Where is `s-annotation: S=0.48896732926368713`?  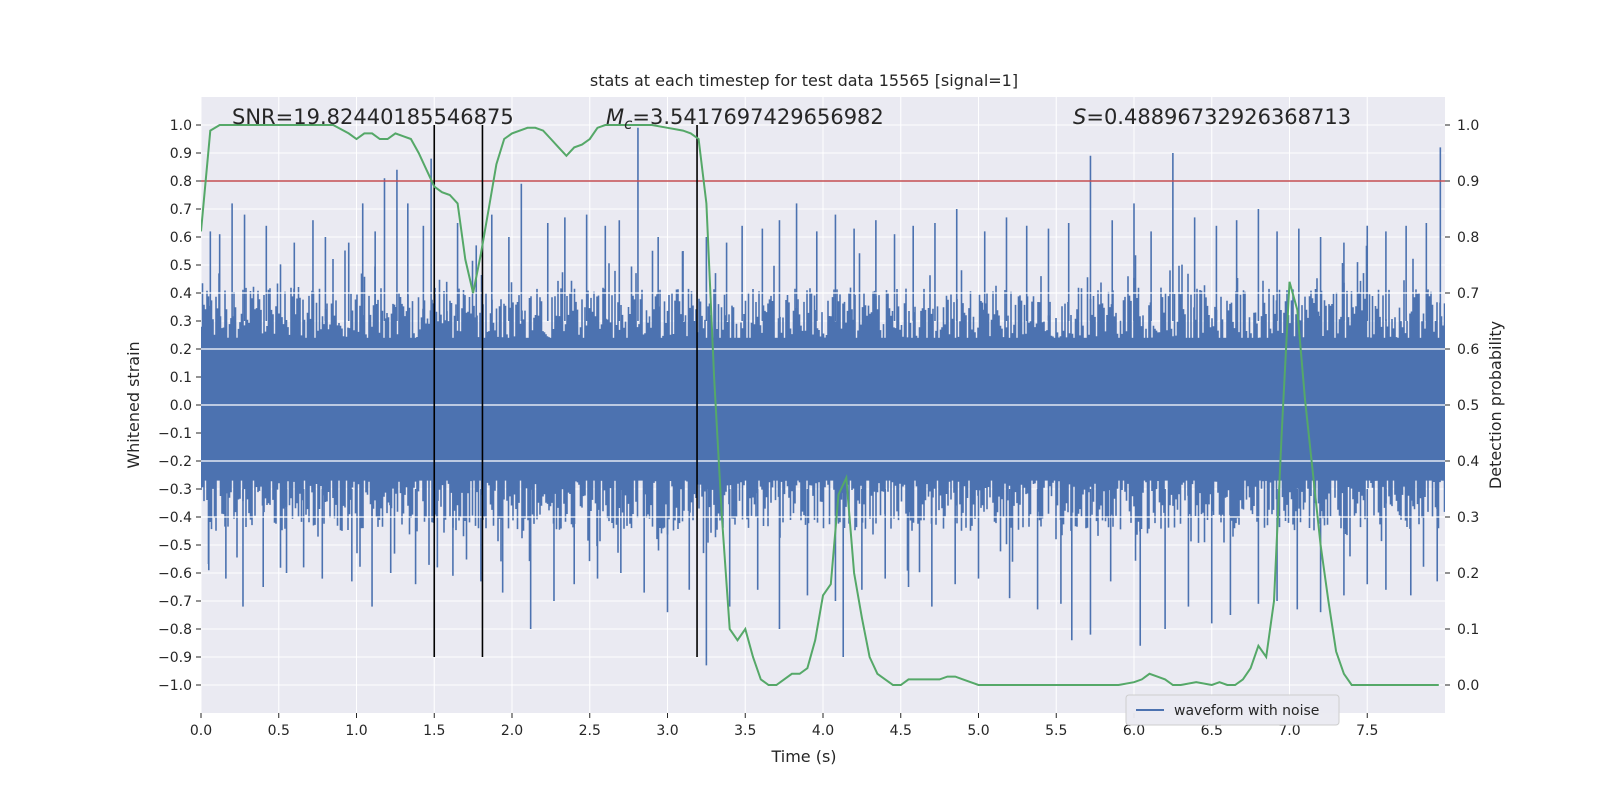 s-annotation: S=0.48896732926368713 is located at coordinates (1212, 117).